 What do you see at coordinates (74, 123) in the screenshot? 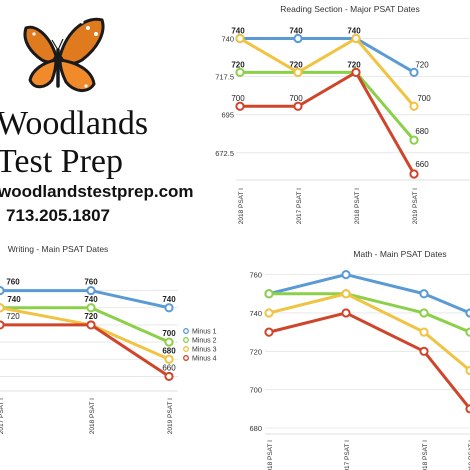
I see `brand-name-line1: Woodlands` at bounding box center [74, 123].